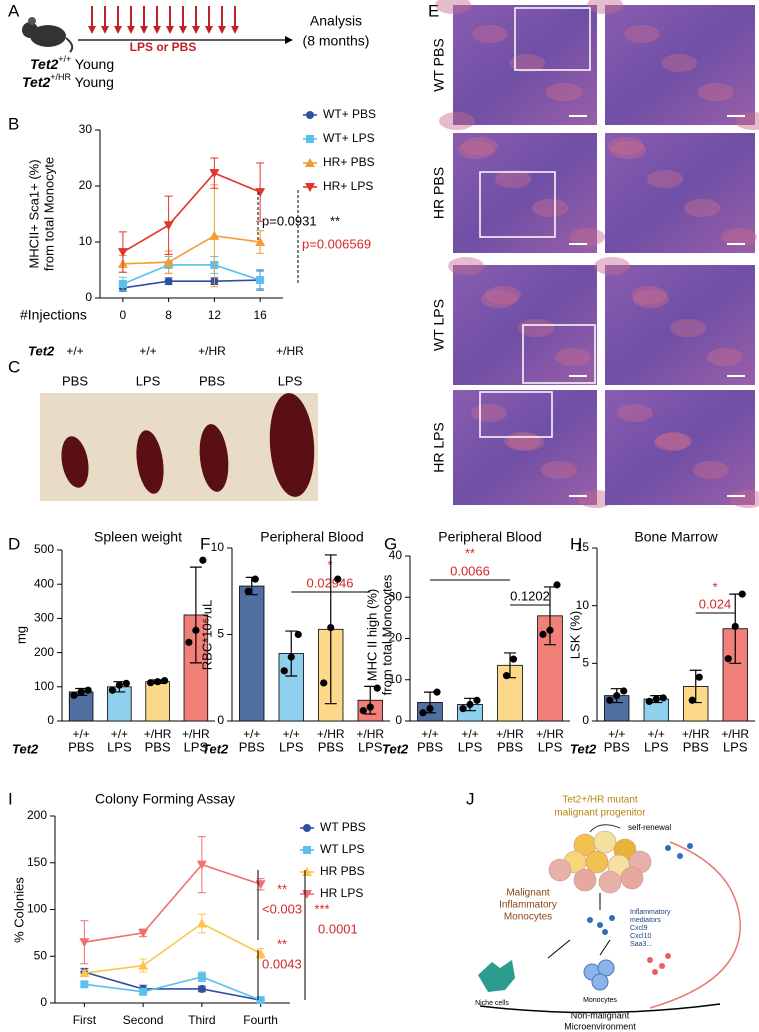  I want to click on gene: Tet2, so click(36, 82).